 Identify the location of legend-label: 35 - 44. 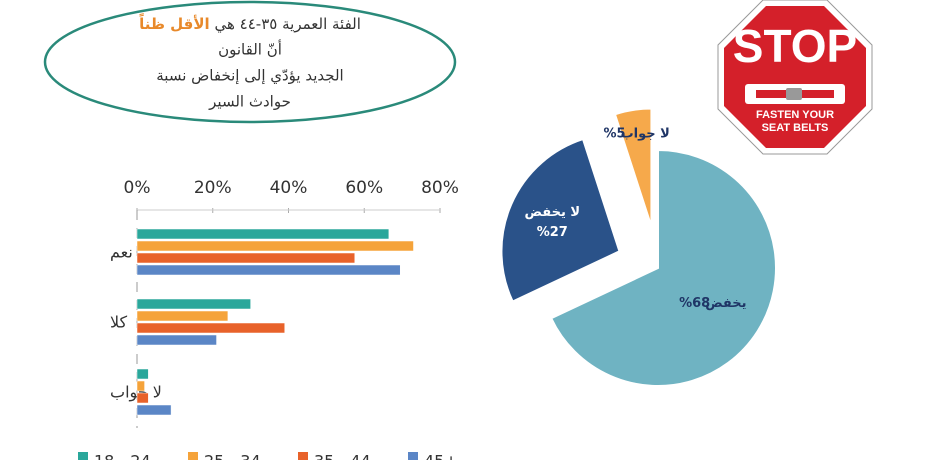
(342, 456).